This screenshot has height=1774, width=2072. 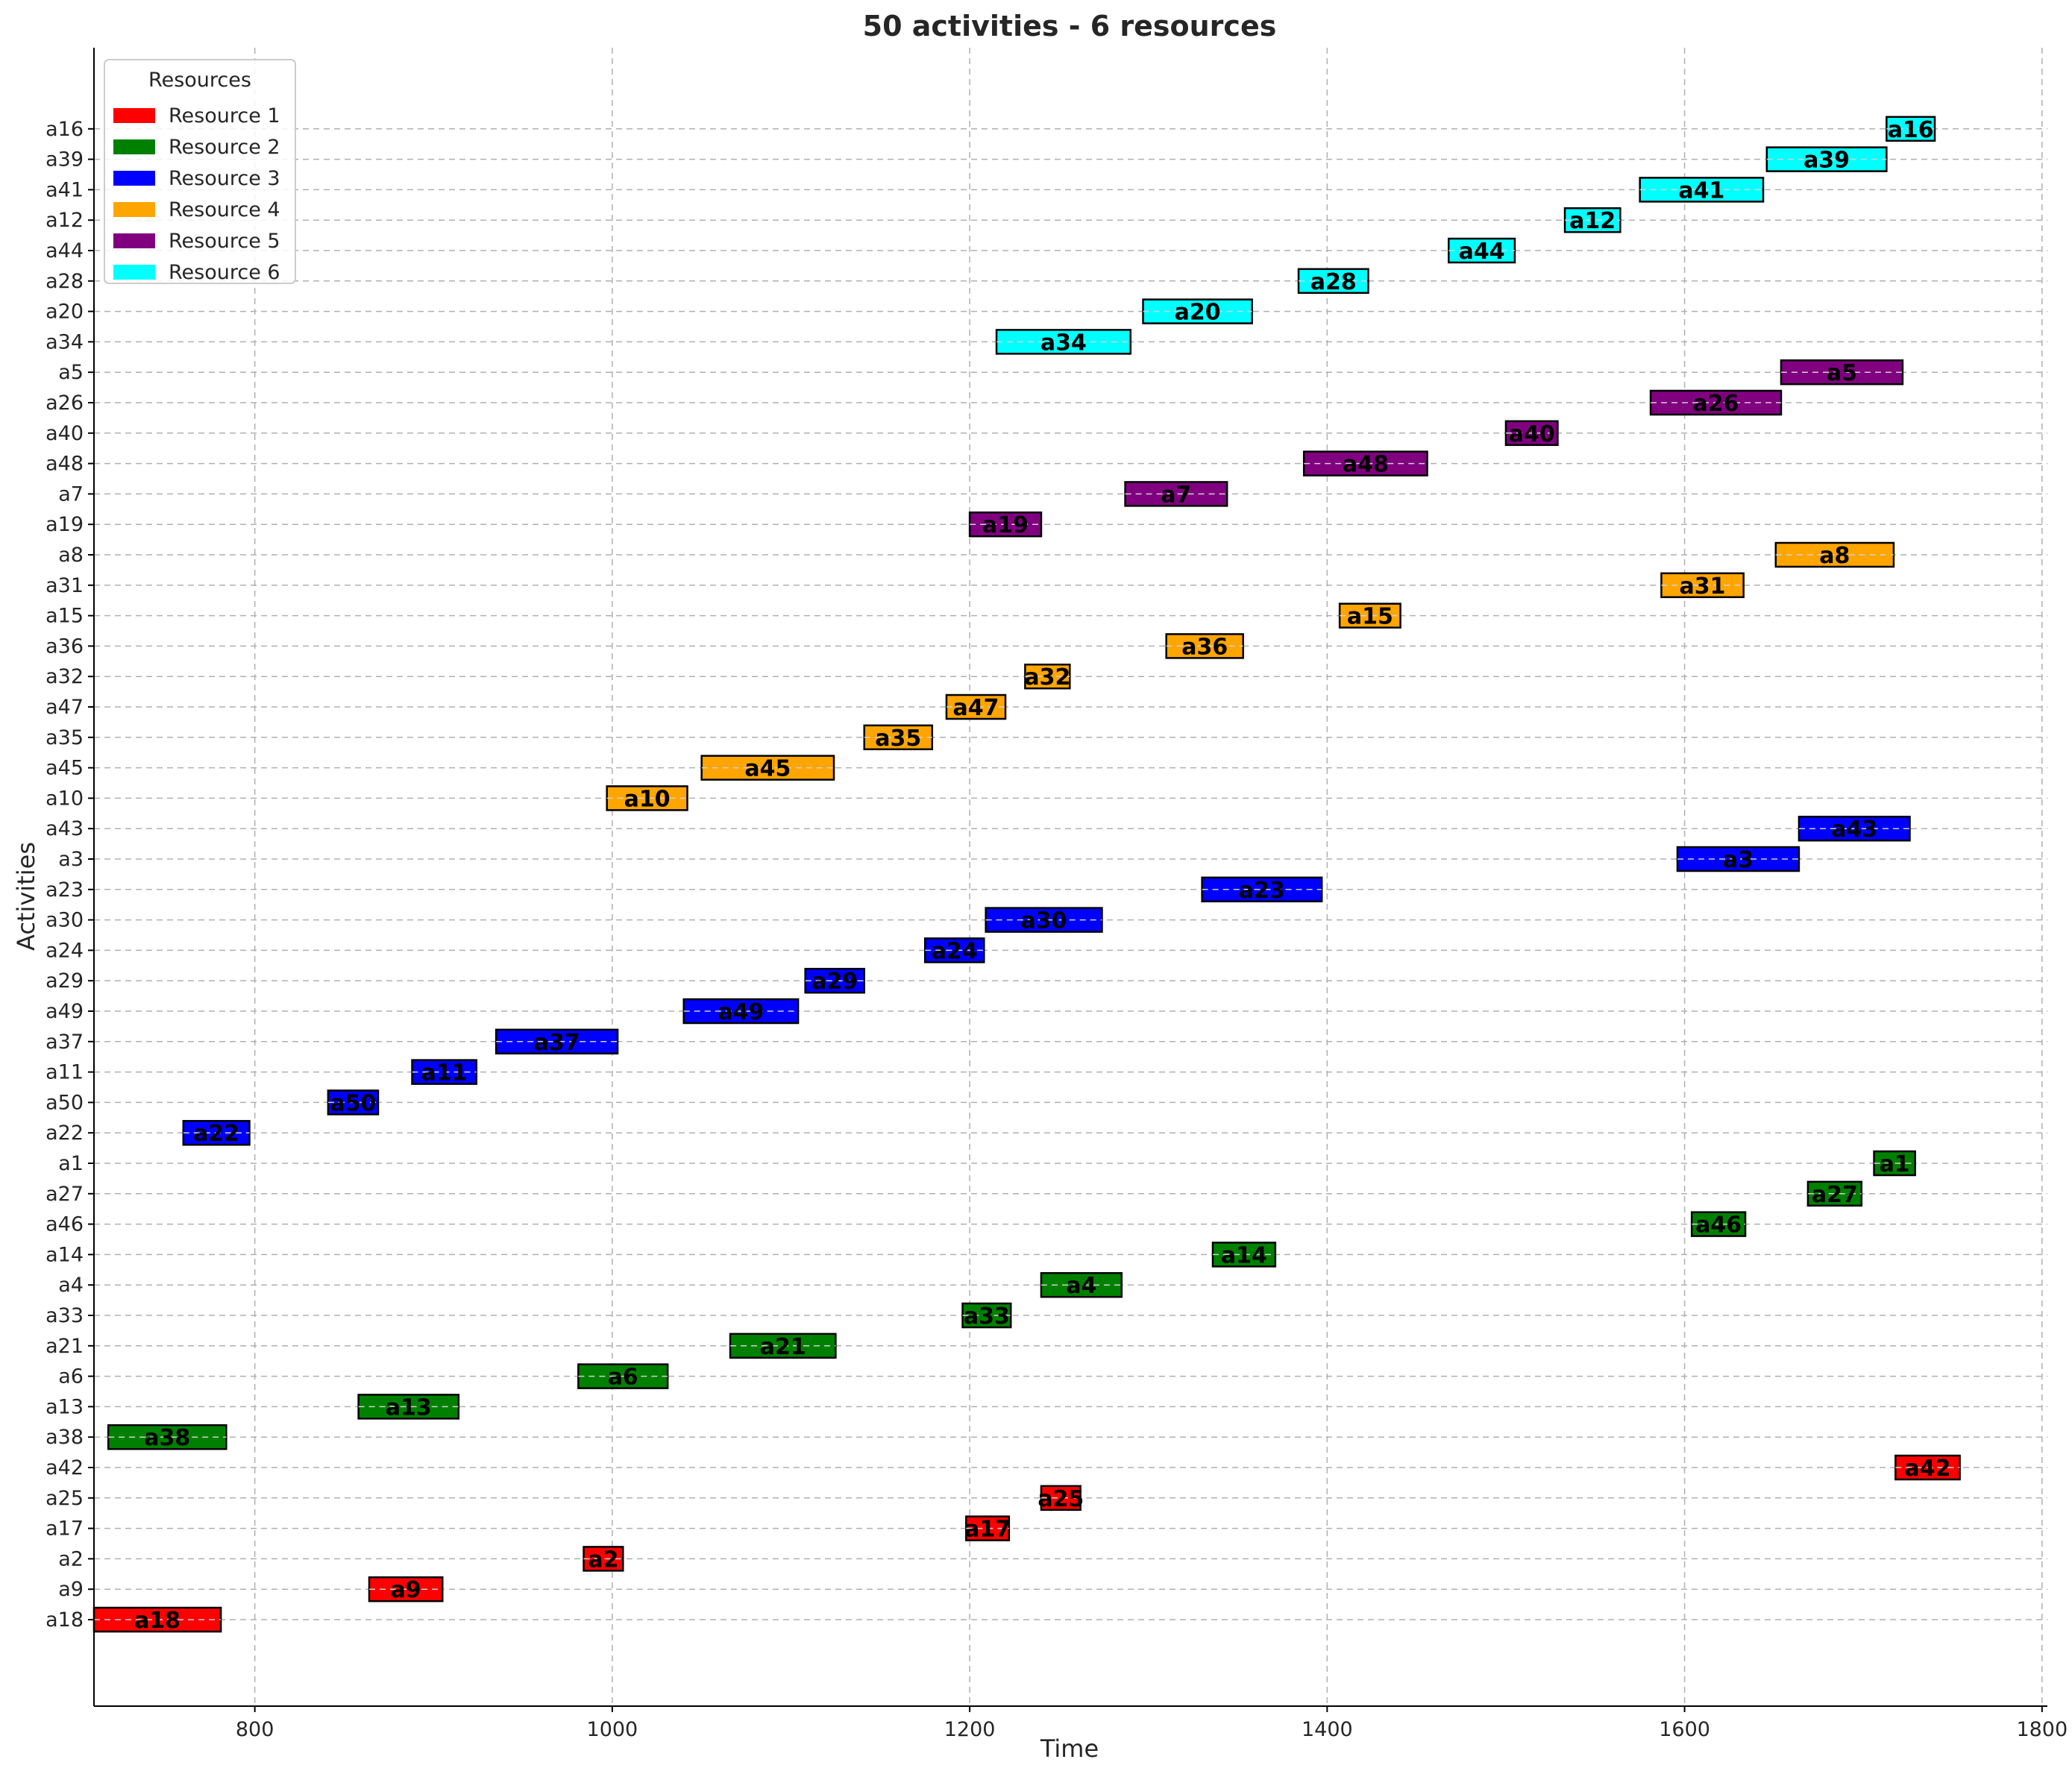 I want to click on activity-bar-label-a2: a2, so click(x=603, y=1560).